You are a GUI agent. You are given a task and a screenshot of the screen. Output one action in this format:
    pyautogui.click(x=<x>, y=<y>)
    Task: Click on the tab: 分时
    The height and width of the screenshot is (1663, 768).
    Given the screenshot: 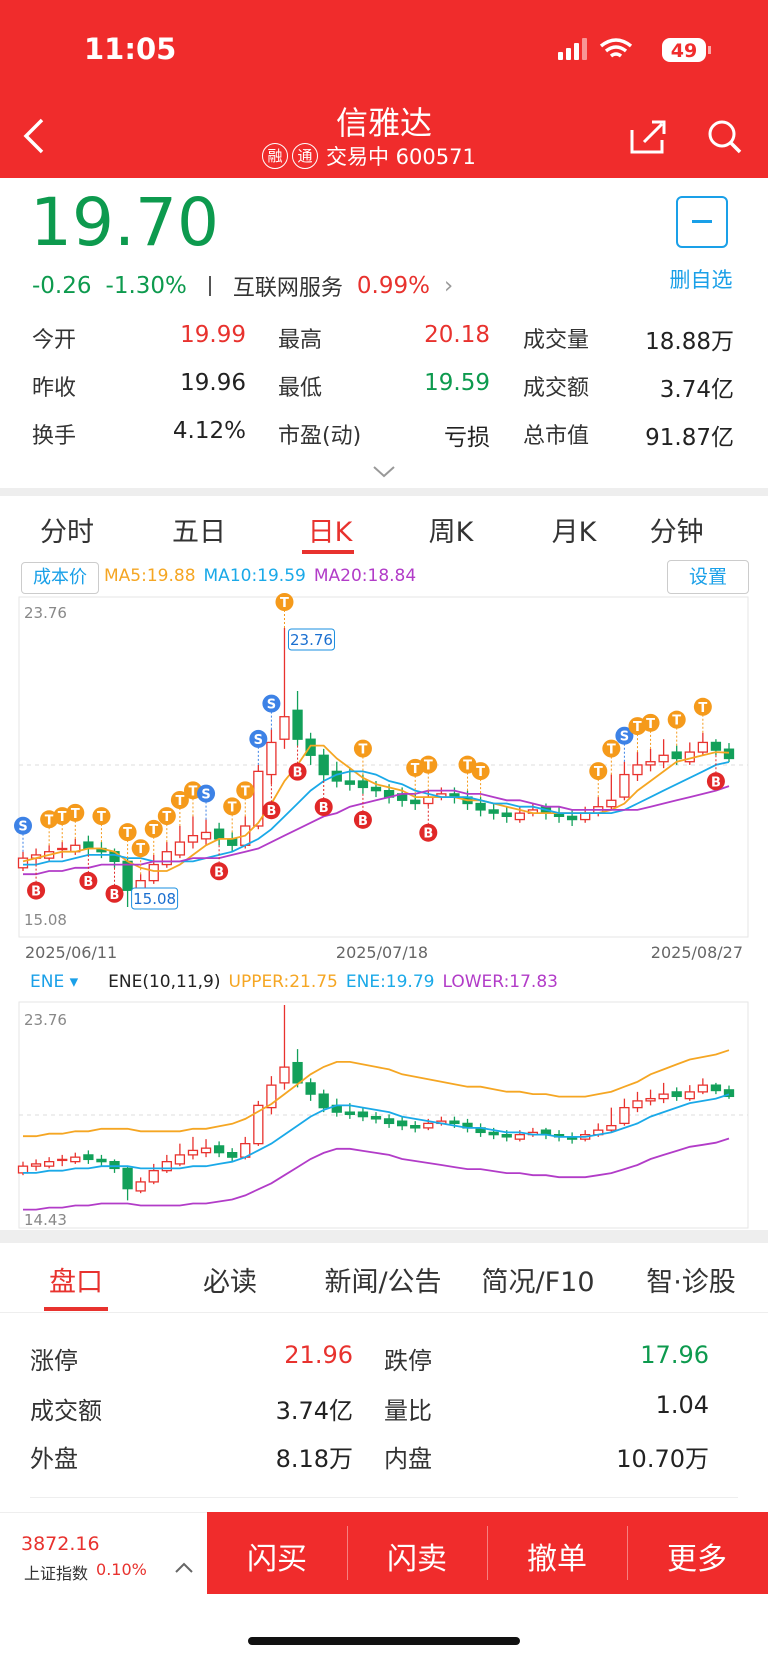 What is the action you would take?
    pyautogui.click(x=67, y=532)
    